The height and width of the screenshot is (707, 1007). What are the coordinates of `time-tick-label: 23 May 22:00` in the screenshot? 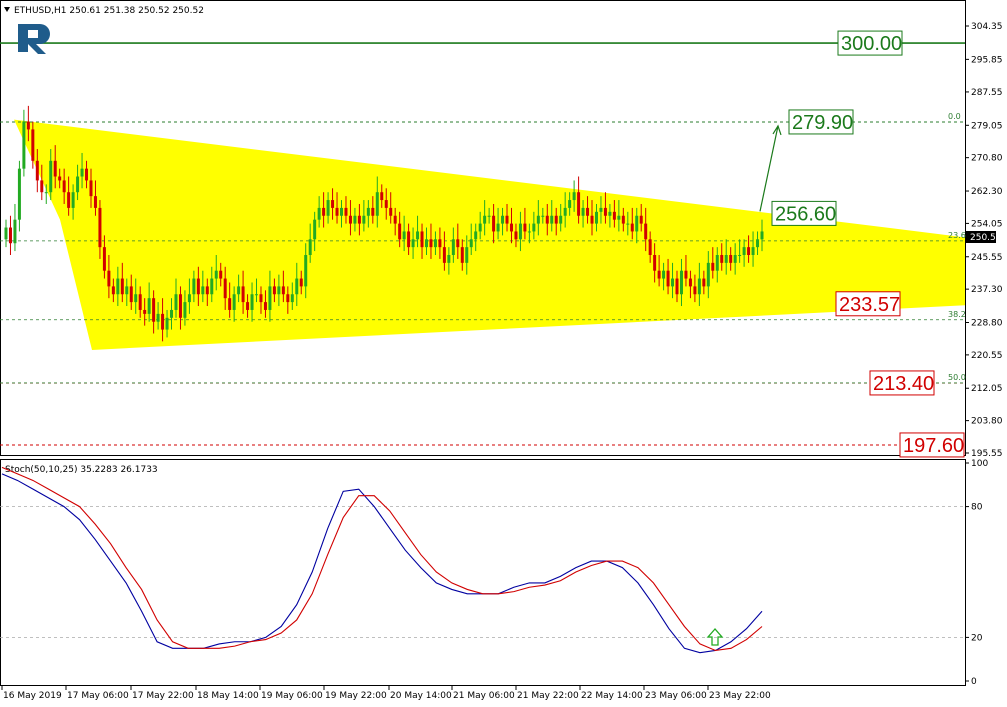 It's located at (740, 696).